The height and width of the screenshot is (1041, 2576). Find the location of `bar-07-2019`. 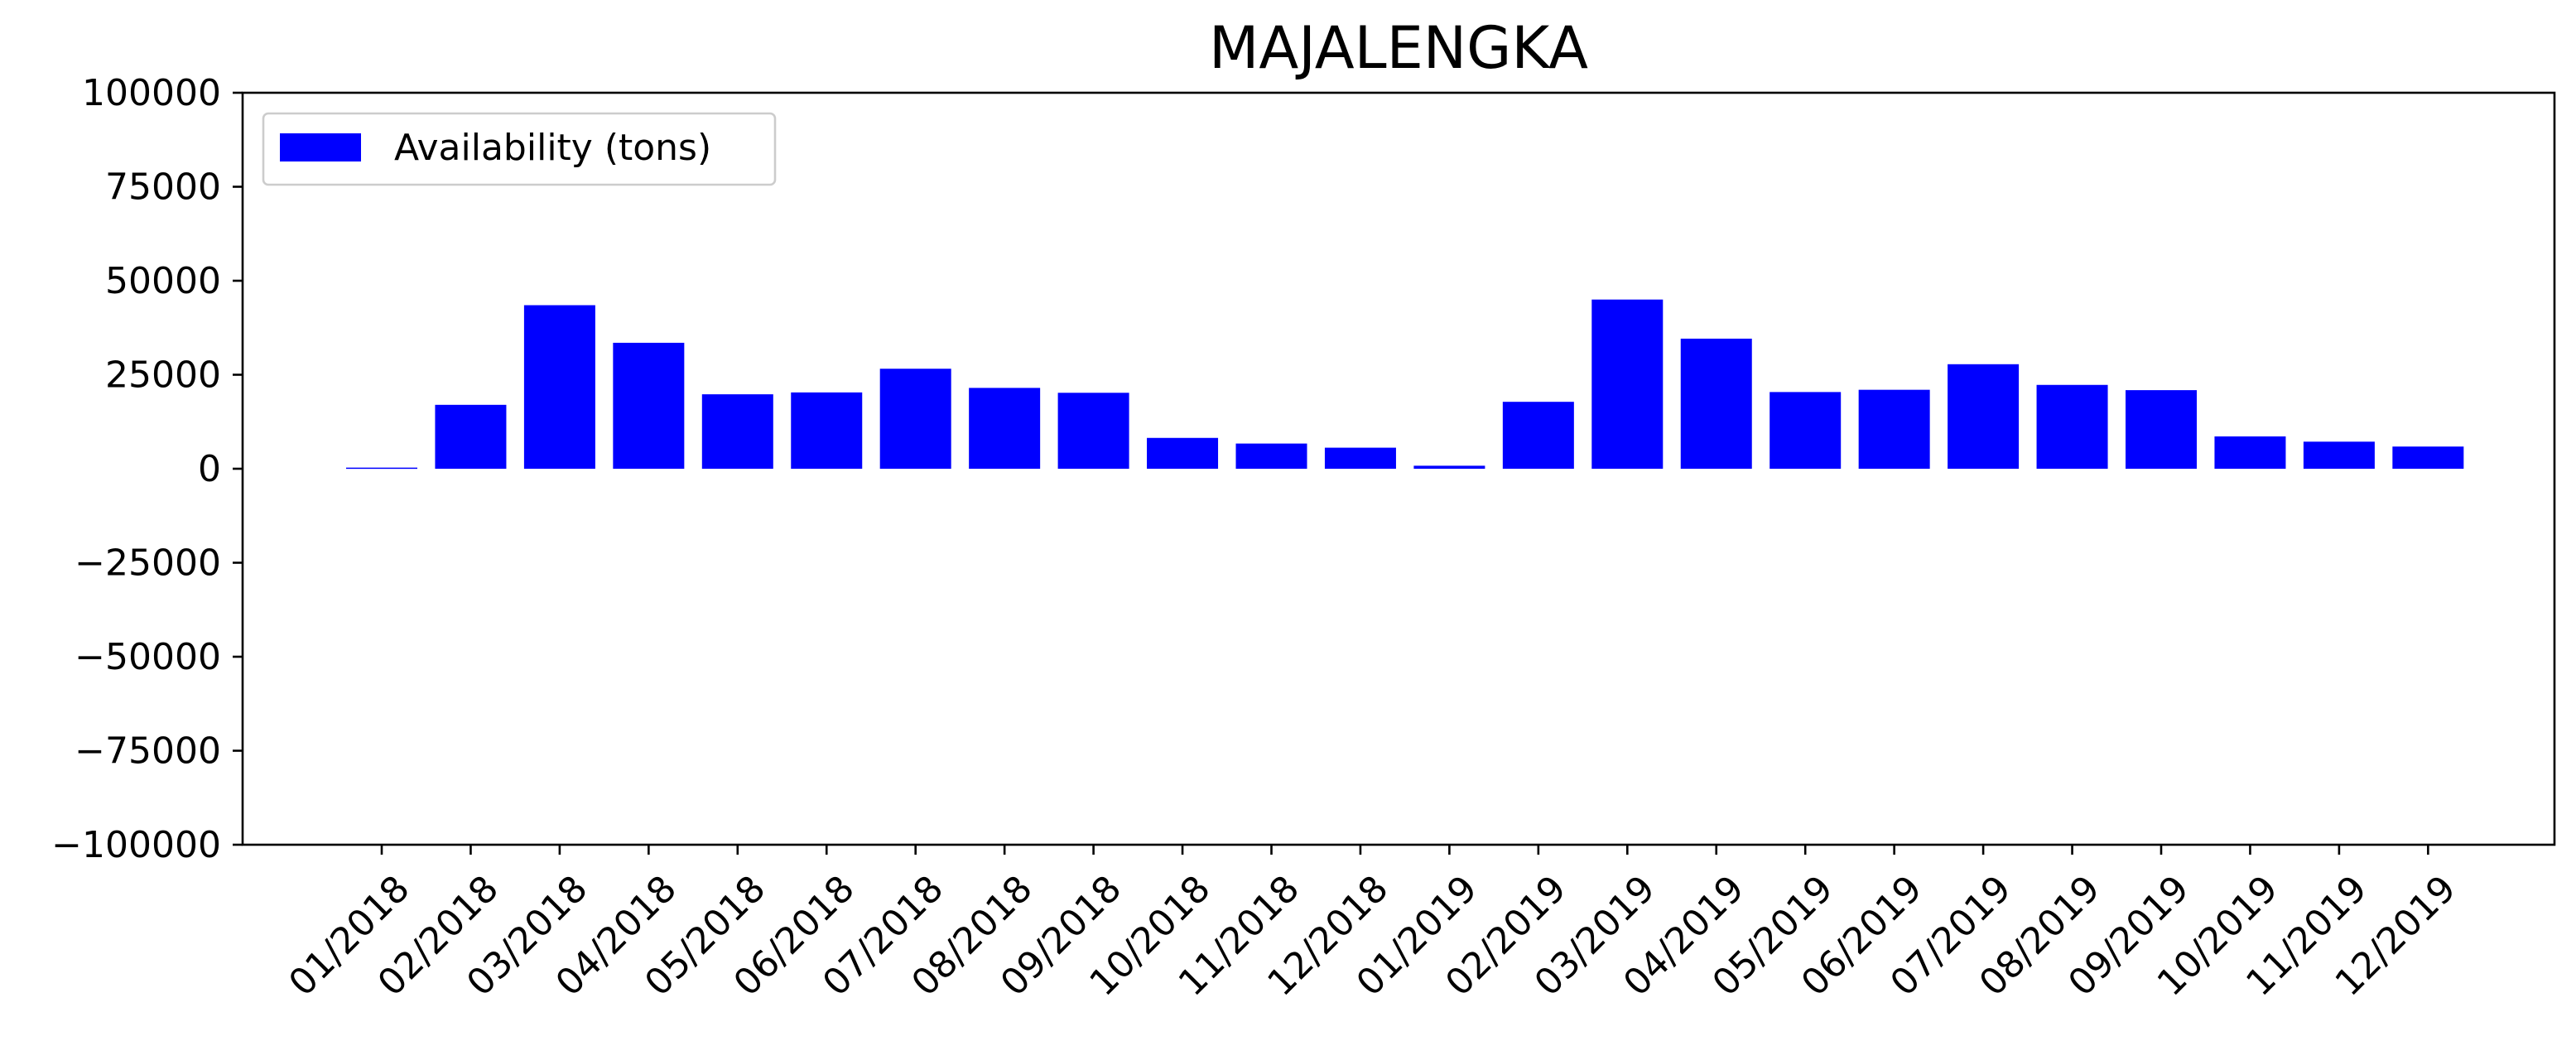

bar-07-2019 is located at coordinates (1984, 416).